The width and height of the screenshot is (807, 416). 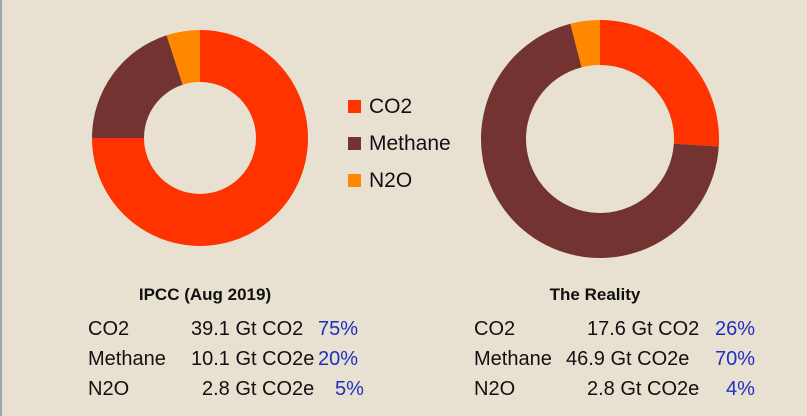 What do you see at coordinates (410, 143) in the screenshot?
I see `legend-label-methane: Methane` at bounding box center [410, 143].